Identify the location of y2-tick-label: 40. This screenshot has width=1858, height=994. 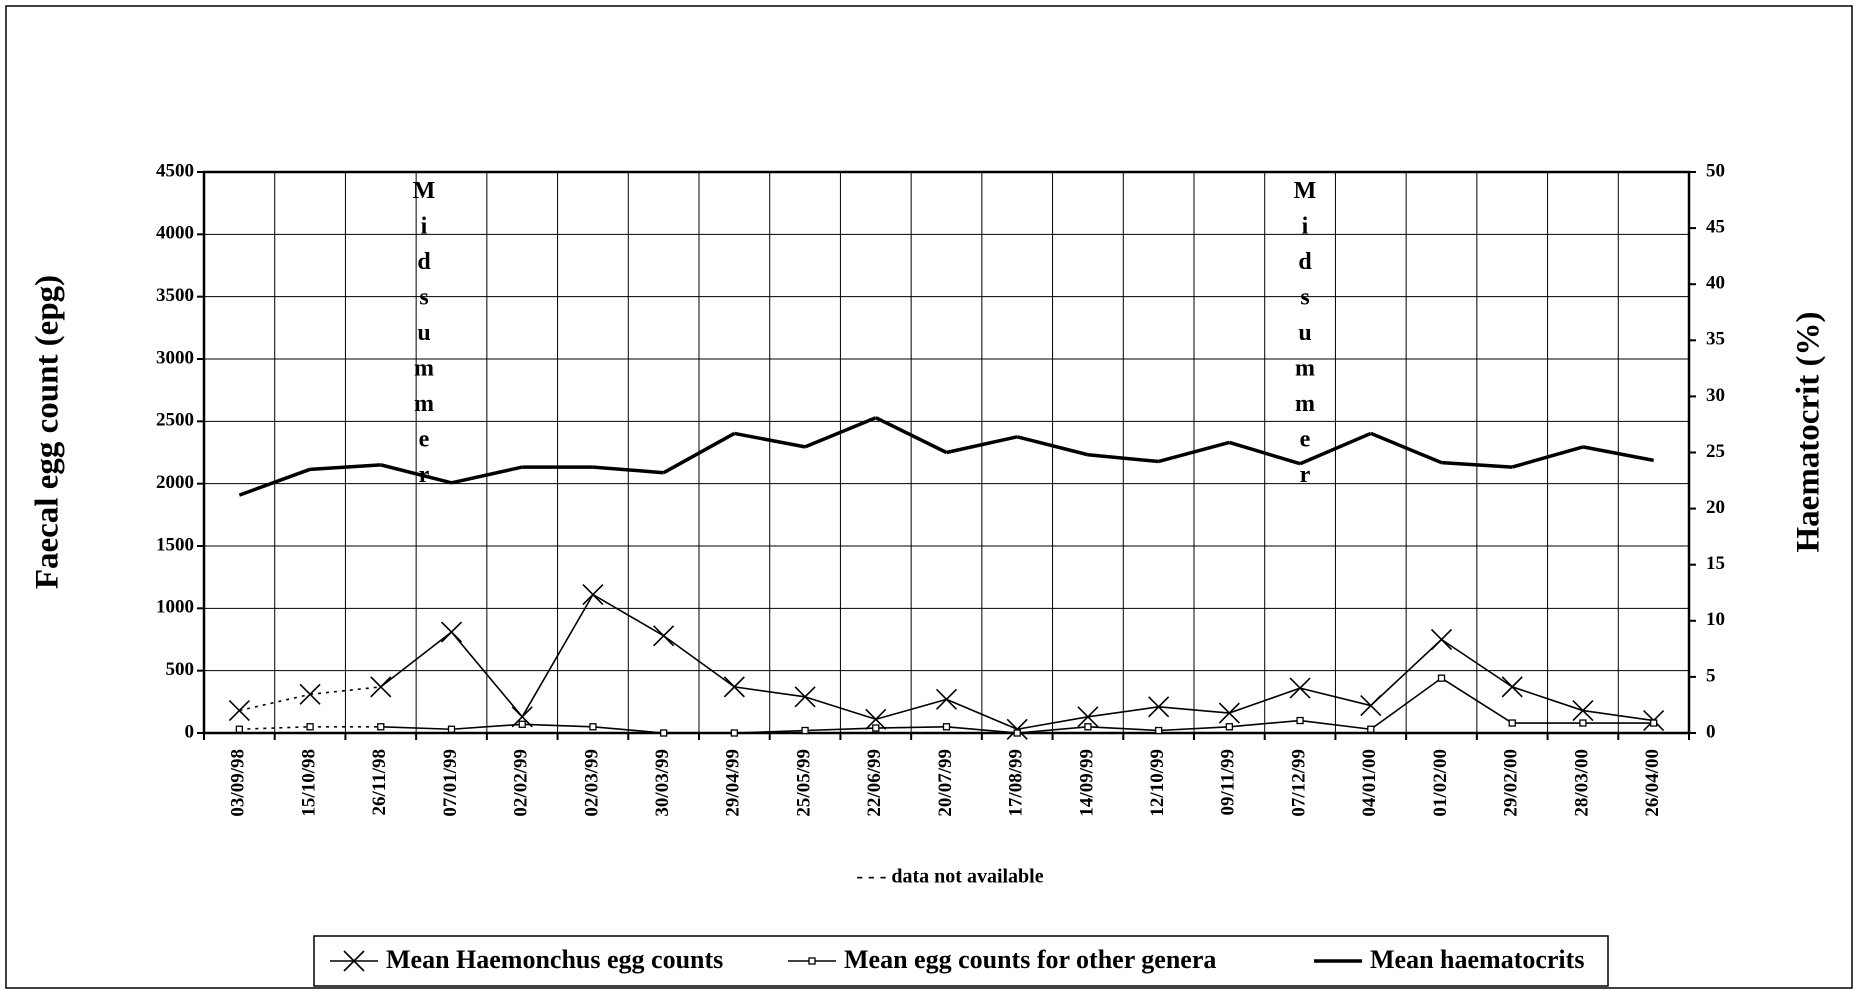
(1715, 283).